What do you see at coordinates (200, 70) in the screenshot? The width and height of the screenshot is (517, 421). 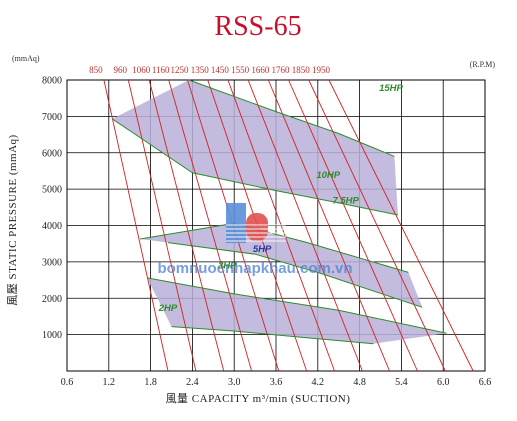 I see `rpm-tick-label: 1350` at bounding box center [200, 70].